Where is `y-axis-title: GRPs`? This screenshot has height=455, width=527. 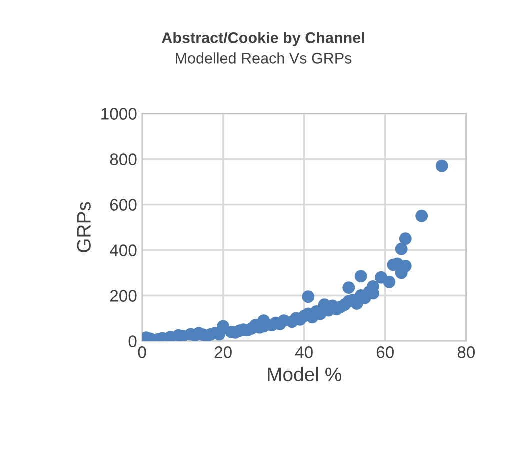
y-axis-title: GRPs is located at coordinates (84, 227).